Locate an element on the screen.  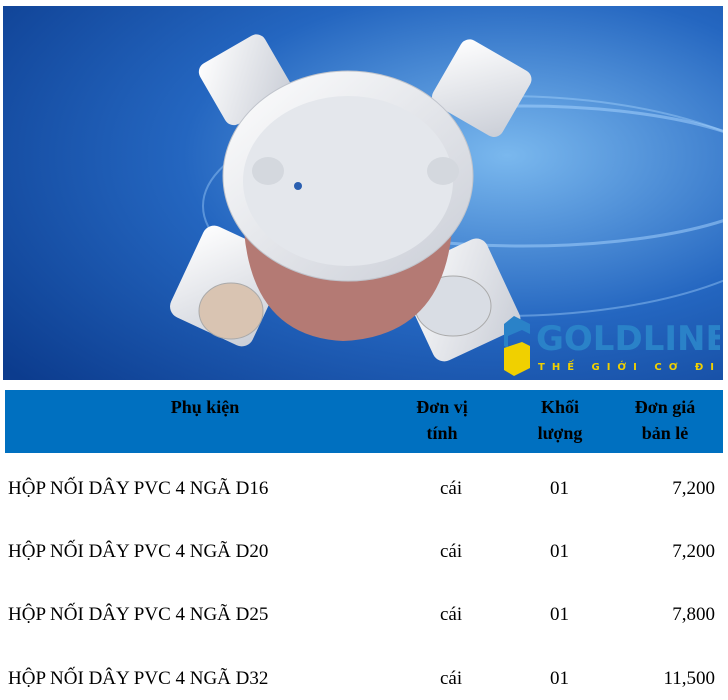
table-row: HỘP NỐI DÂY PVC 4 NGÃ D32 cái 01 11,500 is located at coordinates (364, 683).